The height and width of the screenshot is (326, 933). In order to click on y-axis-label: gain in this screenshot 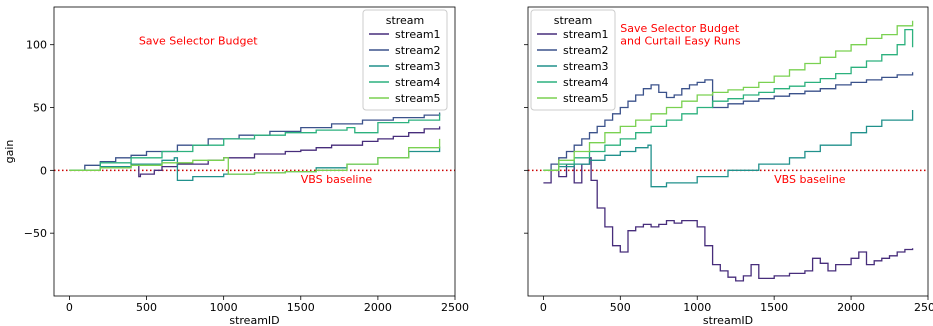, I will do `click(9, 152)`.